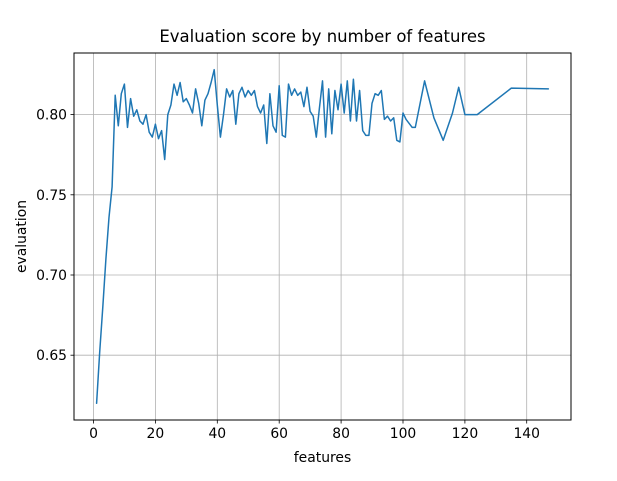 The image size is (617, 481). I want to click on x-tick-label: 140, so click(526, 434).